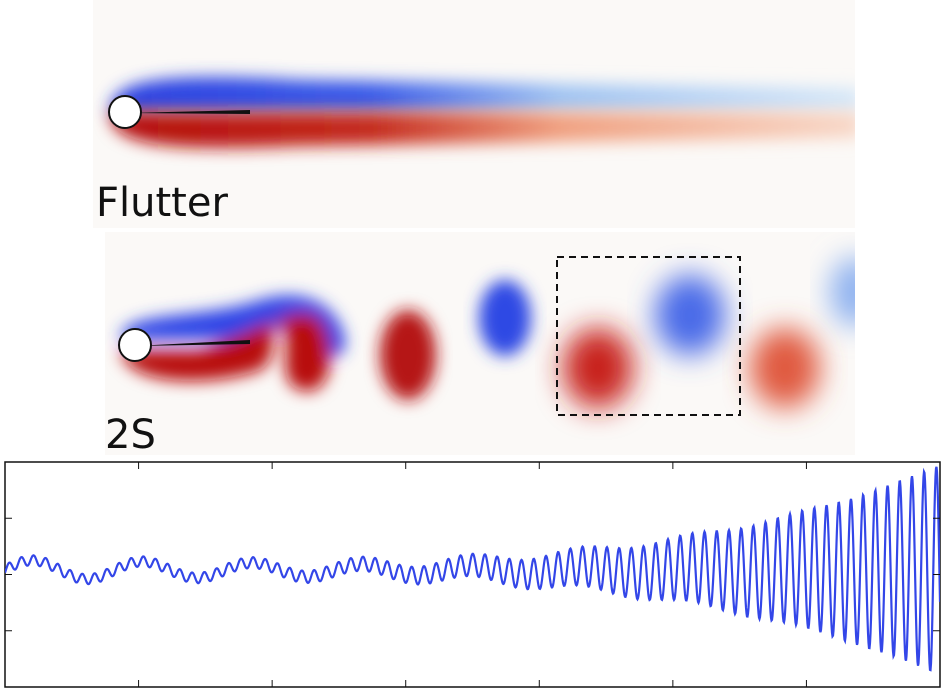 The width and height of the screenshot is (945, 692). Describe the element at coordinates (162, 203) in the screenshot. I see `panel-label: Flutter` at that location.